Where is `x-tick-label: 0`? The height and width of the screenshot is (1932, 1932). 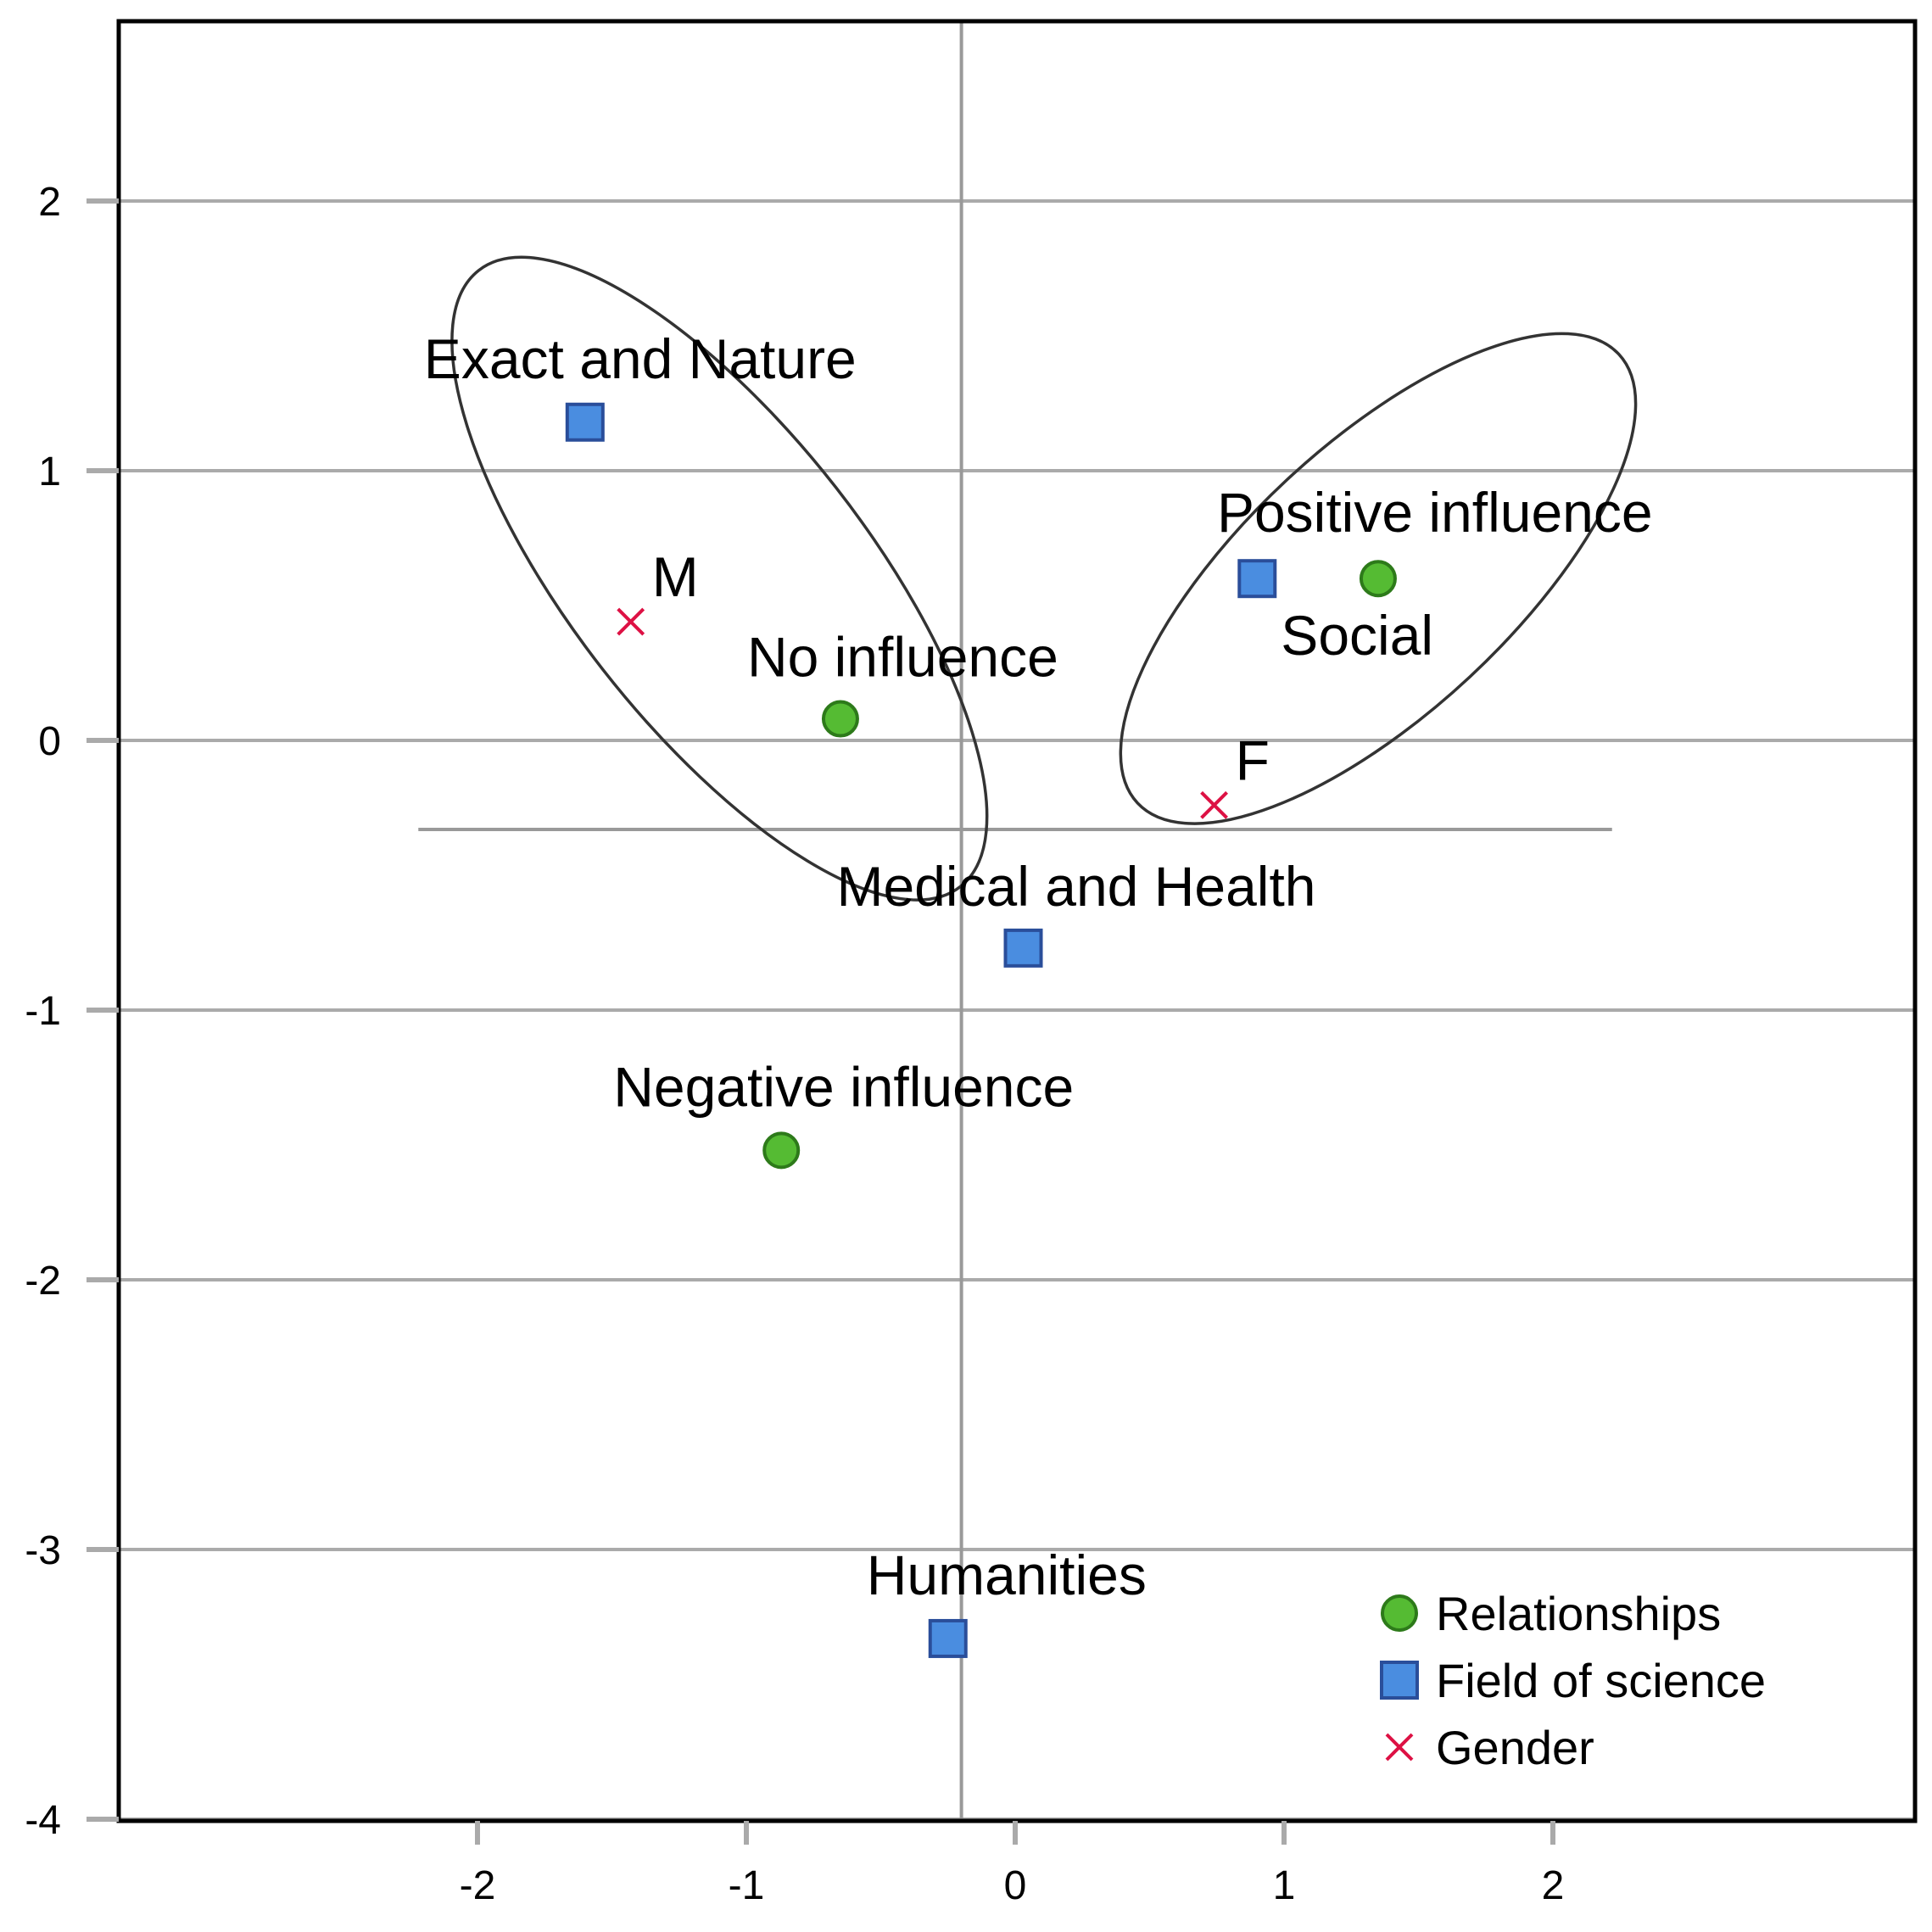 x-tick-label: 0 is located at coordinates (1015, 1886).